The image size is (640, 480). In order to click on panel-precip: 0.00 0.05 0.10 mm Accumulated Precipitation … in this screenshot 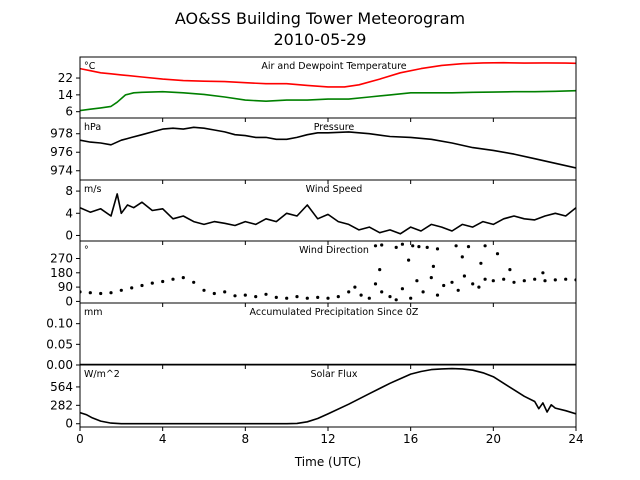, I will do `click(311, 337)`.